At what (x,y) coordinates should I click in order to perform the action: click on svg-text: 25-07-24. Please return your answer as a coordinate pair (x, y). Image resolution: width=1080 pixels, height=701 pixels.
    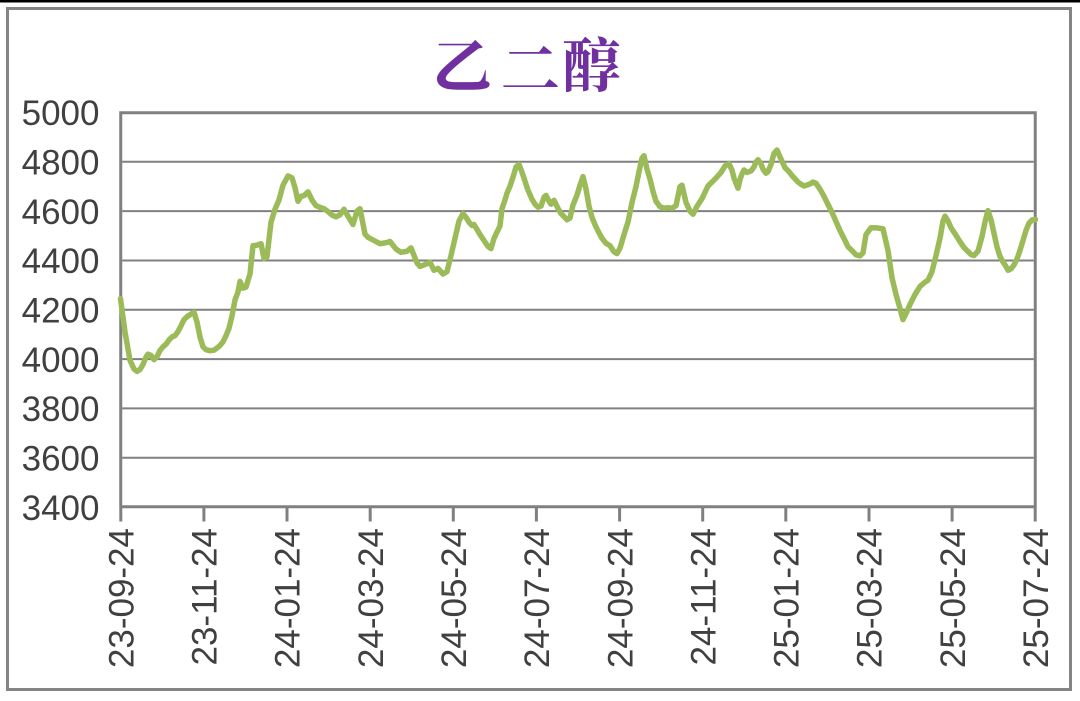
    Looking at the image, I should click on (1036, 598).